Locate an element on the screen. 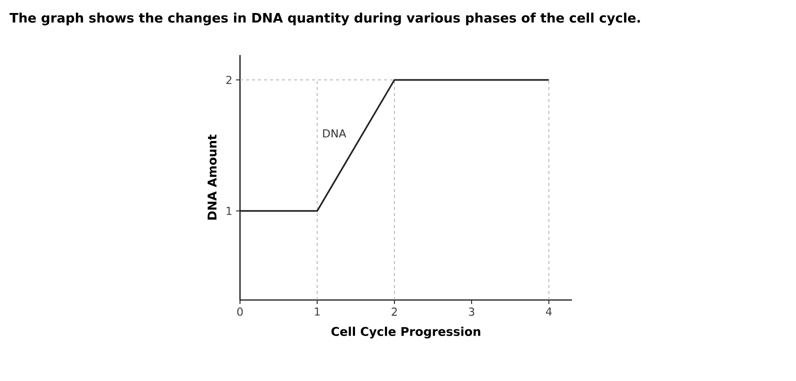  x-tick-label: 3 is located at coordinates (471, 312).